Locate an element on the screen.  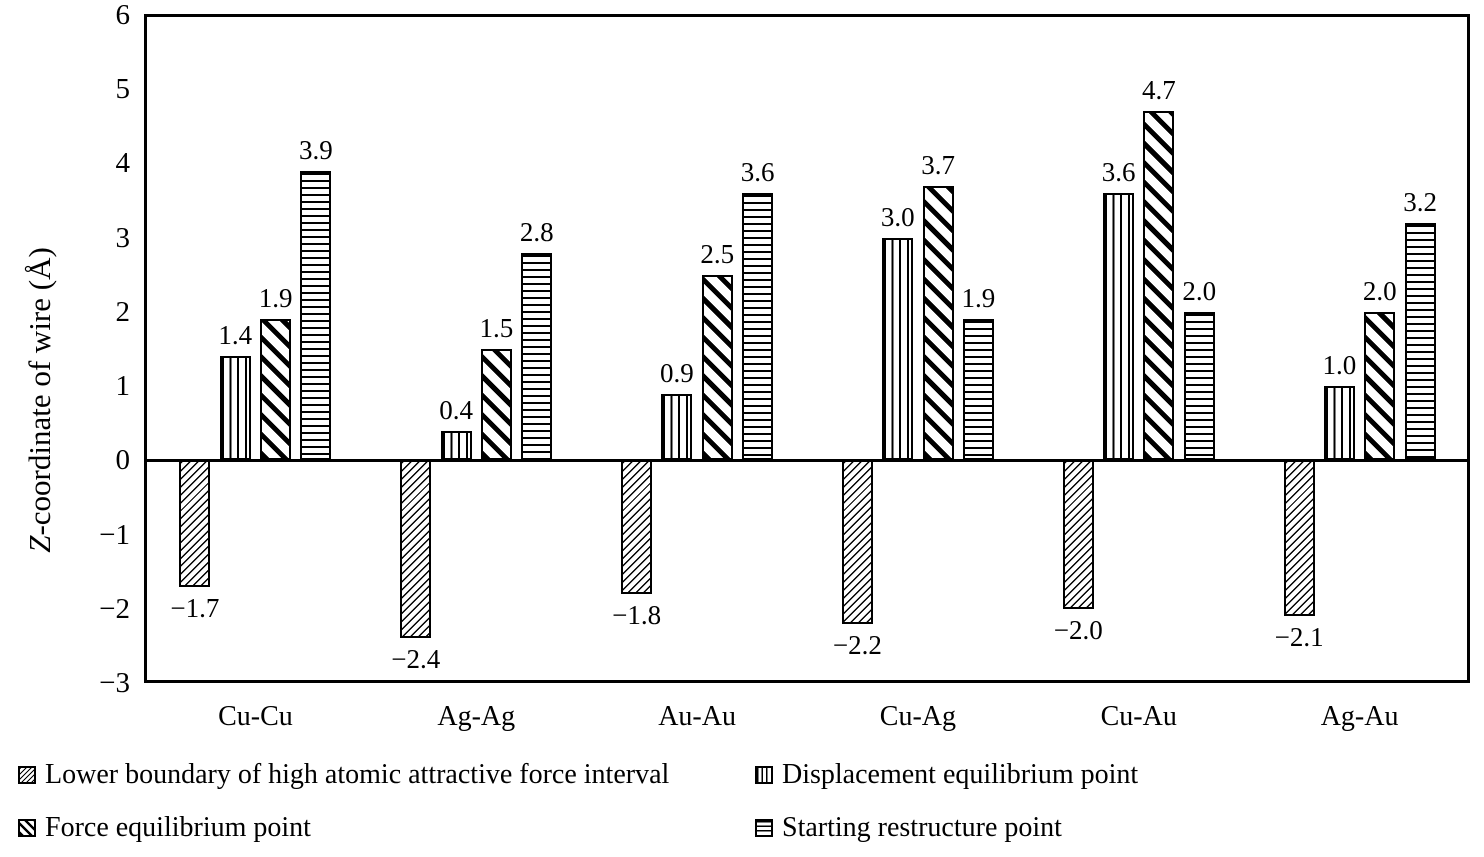
legend-item-series2: Displacement equilibrium point is located at coordinates (946, 775).